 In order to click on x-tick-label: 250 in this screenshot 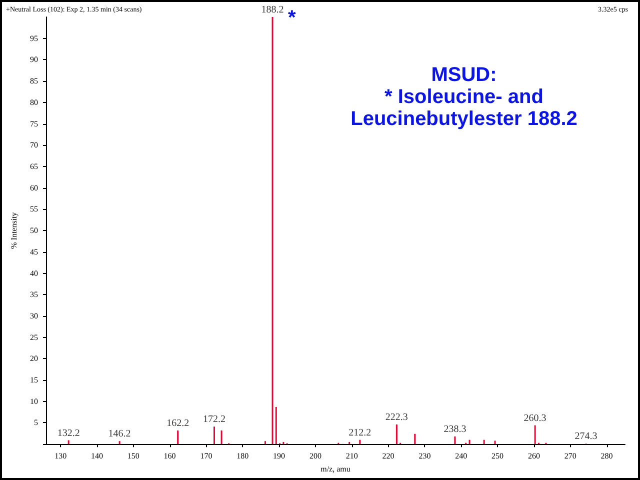, I will do `click(498, 456)`.